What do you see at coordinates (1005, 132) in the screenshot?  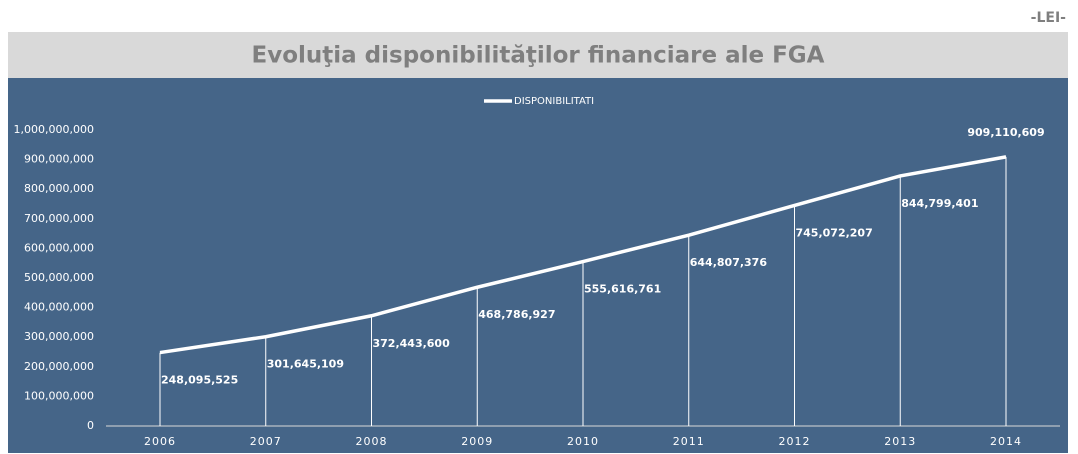 I see `data-label: 909,110,609` at bounding box center [1005, 132].